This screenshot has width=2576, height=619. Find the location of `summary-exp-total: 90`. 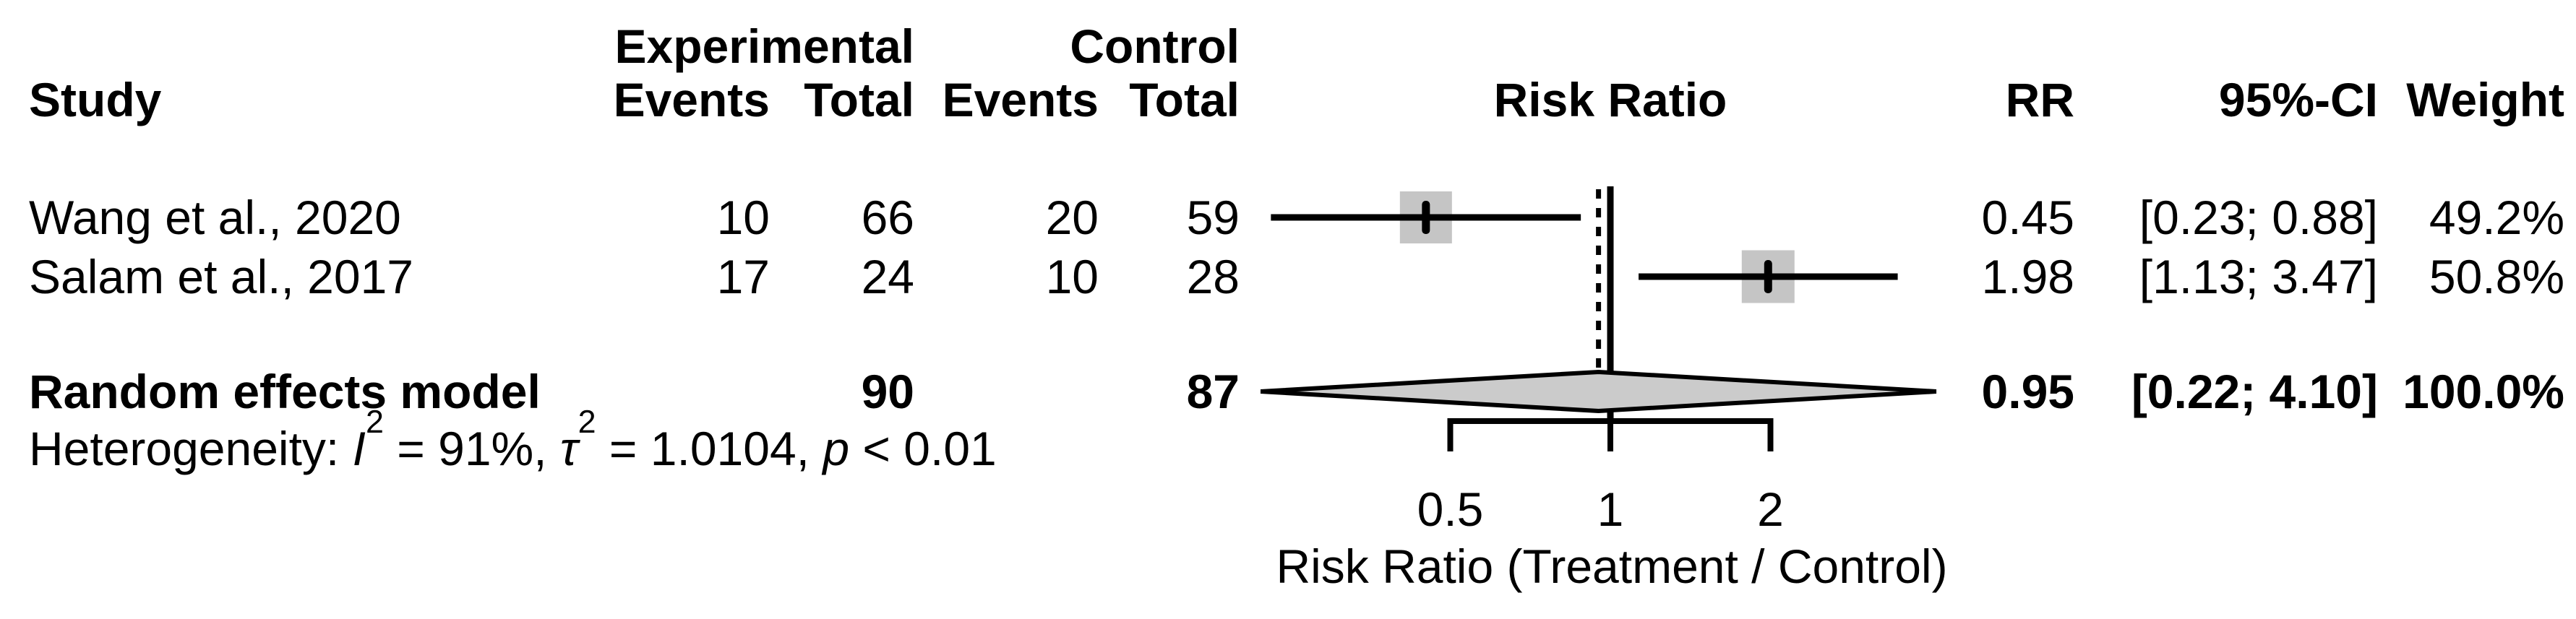

summary-exp-total: 90 is located at coordinates (888, 392).